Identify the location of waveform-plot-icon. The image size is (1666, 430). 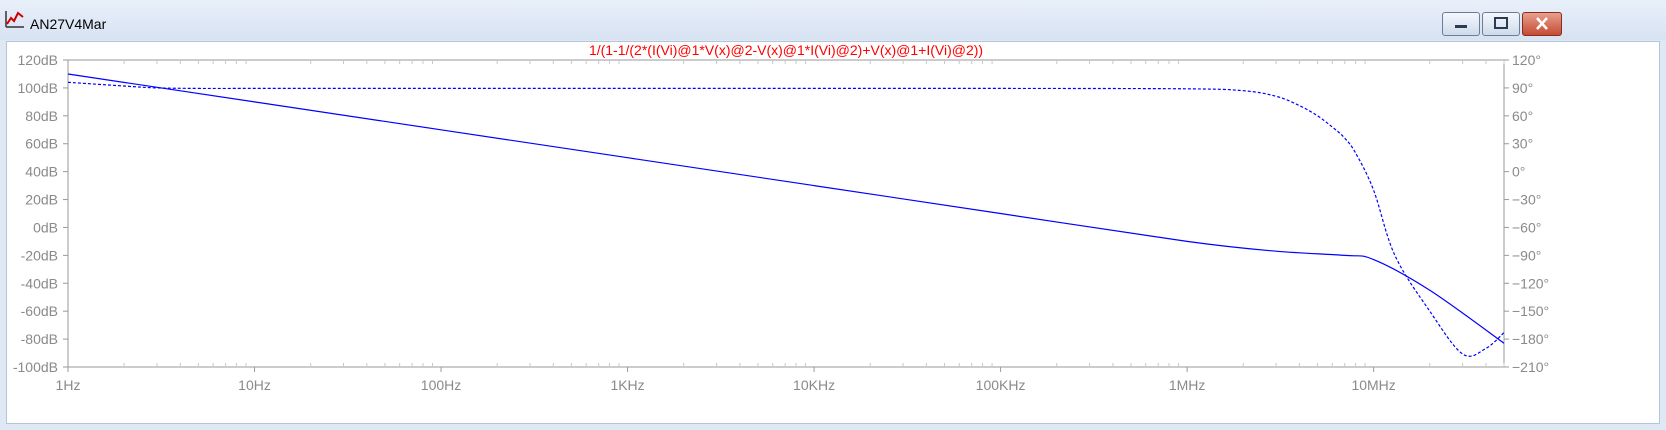
(14, 19).